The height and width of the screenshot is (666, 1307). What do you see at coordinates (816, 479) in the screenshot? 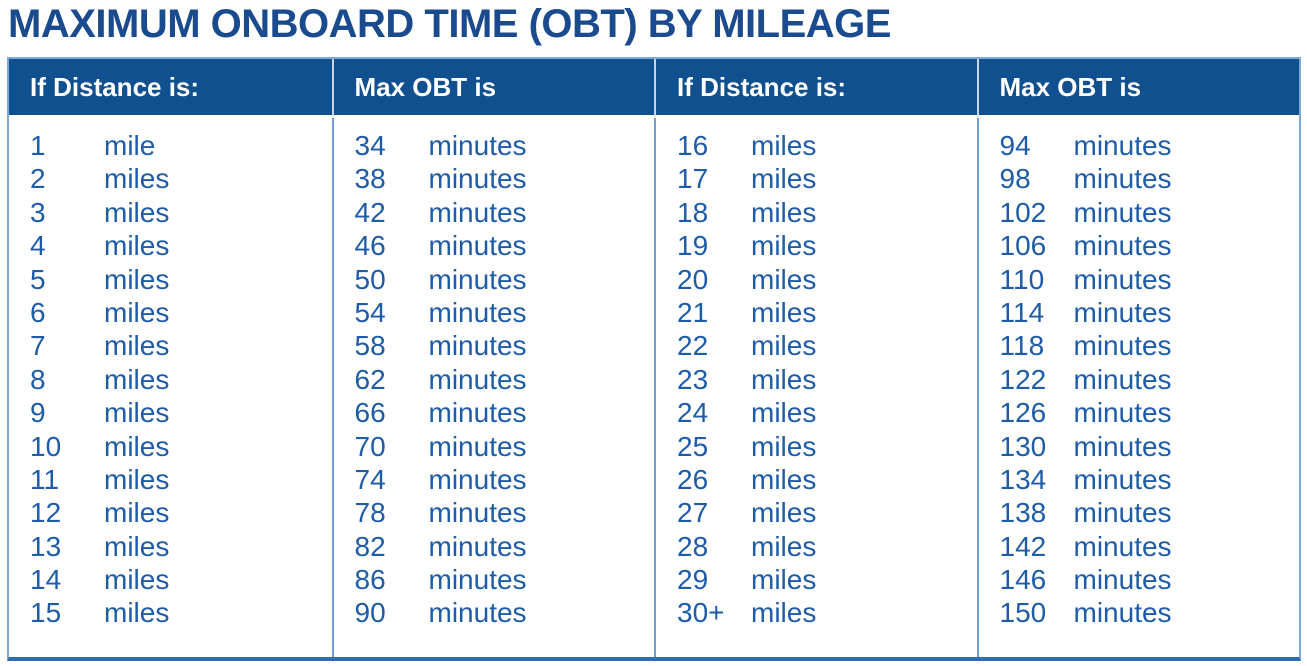
I see `table-row: 26 miles` at bounding box center [816, 479].